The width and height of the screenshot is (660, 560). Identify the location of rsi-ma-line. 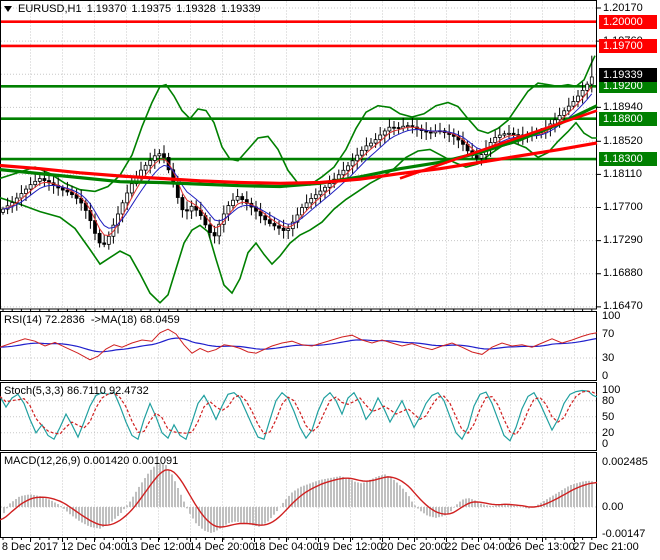
(298, 345).